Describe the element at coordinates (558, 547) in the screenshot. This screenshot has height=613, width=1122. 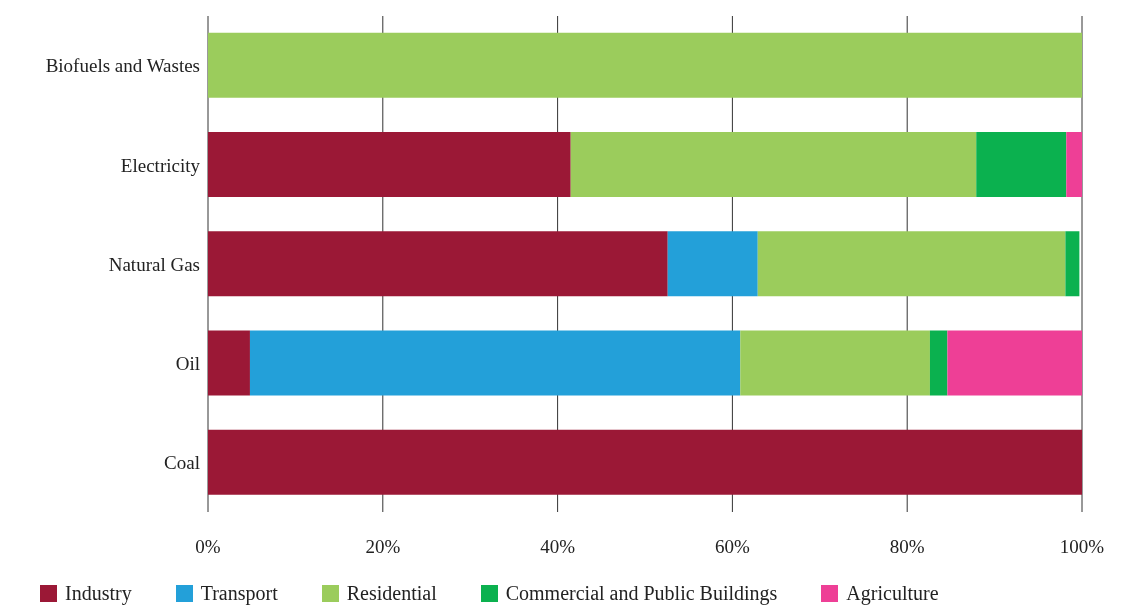
I see `x-tick-label: 40%` at that location.